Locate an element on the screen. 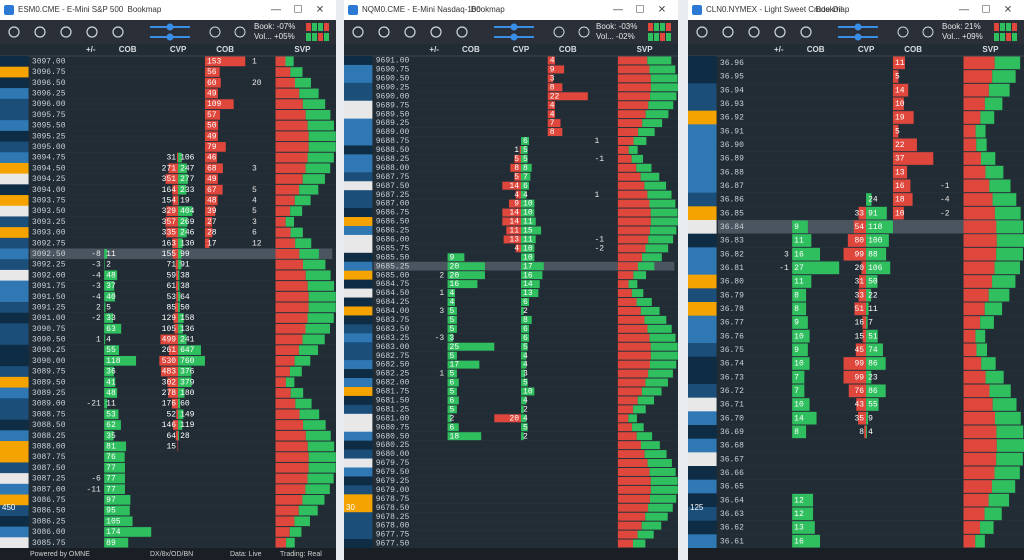 The image size is (1024, 560). cob-bid: 48 is located at coordinates (111, 275).